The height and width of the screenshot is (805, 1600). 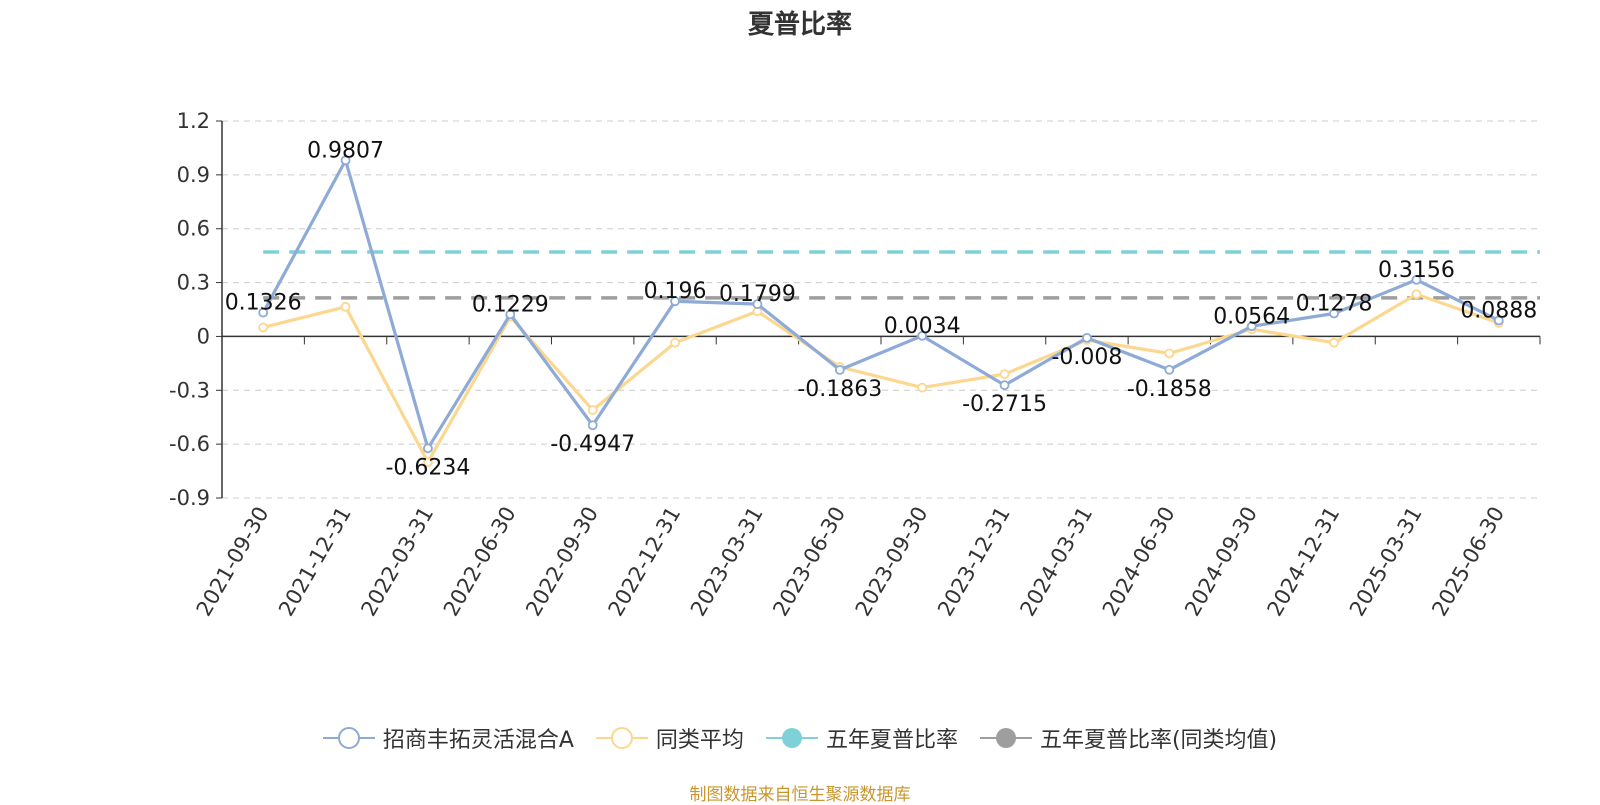 What do you see at coordinates (592, 444) in the screenshot?
I see `data-label: -0.4947` at bounding box center [592, 444].